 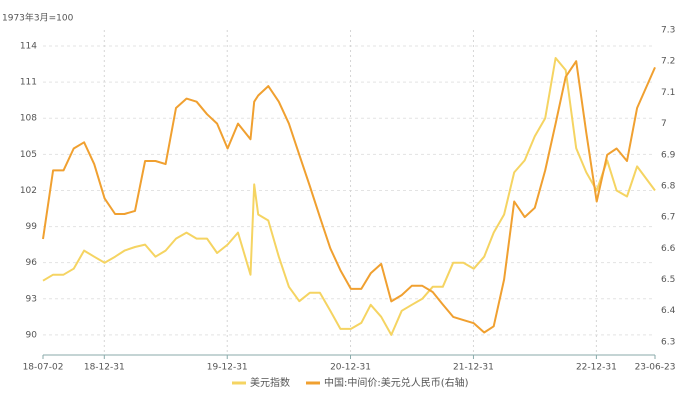 What do you see at coordinates (668, 155) in the screenshot?
I see `y2-tick-label: 6.9` at bounding box center [668, 155].